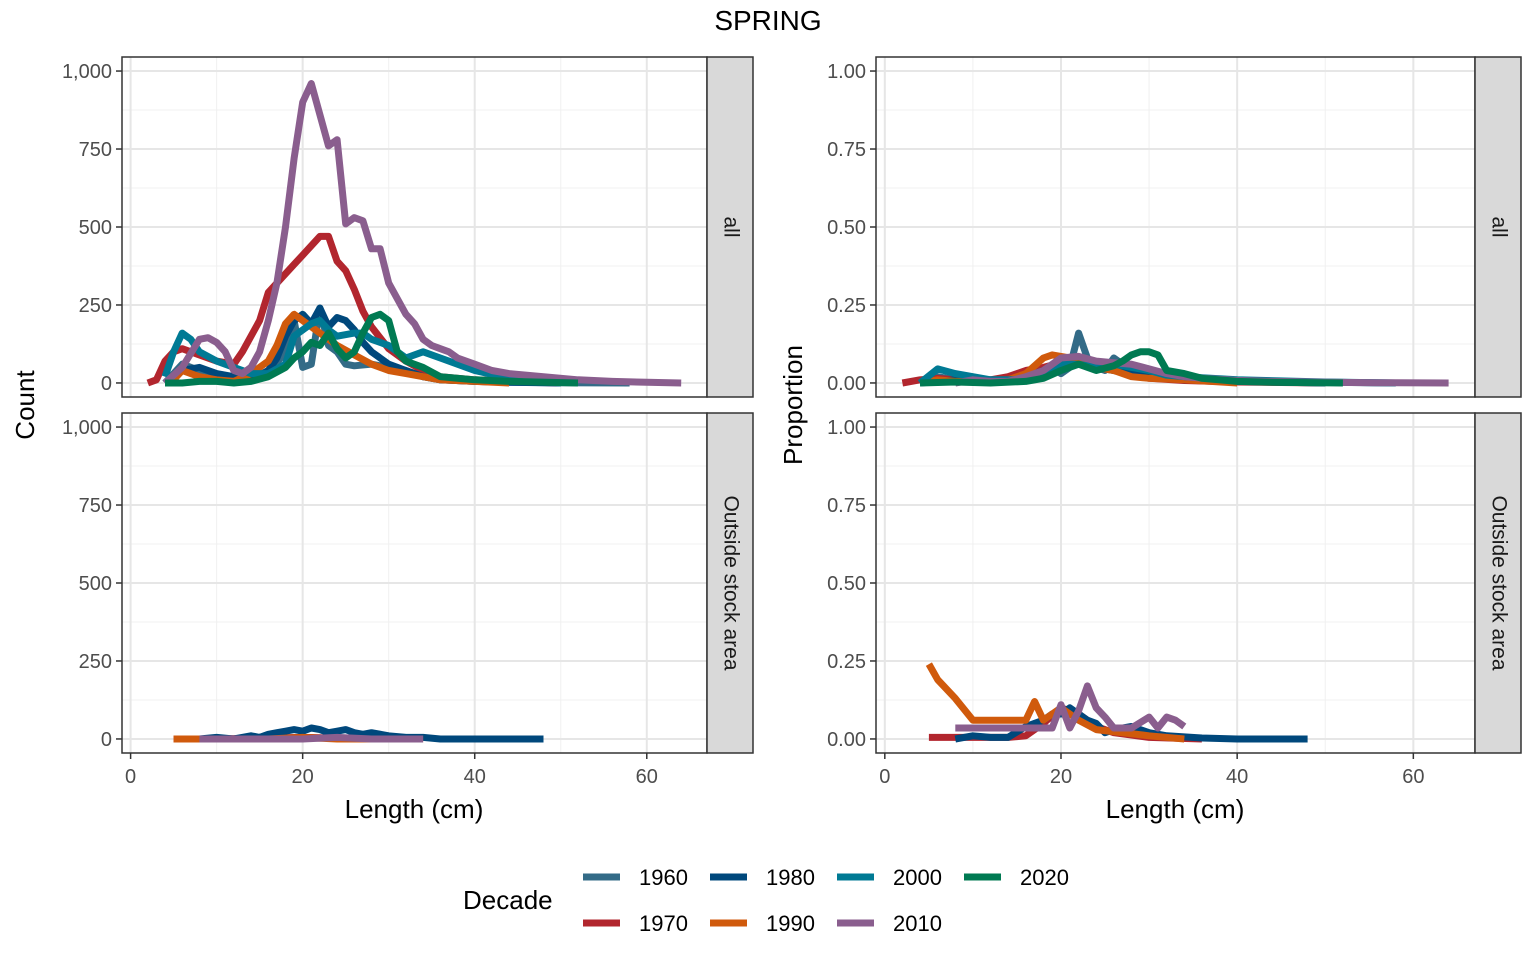 The height and width of the screenshot is (960, 1536). Describe the element at coordinates (414, 809) in the screenshot. I see `x-axis-label-left: Length (cm)` at that location.